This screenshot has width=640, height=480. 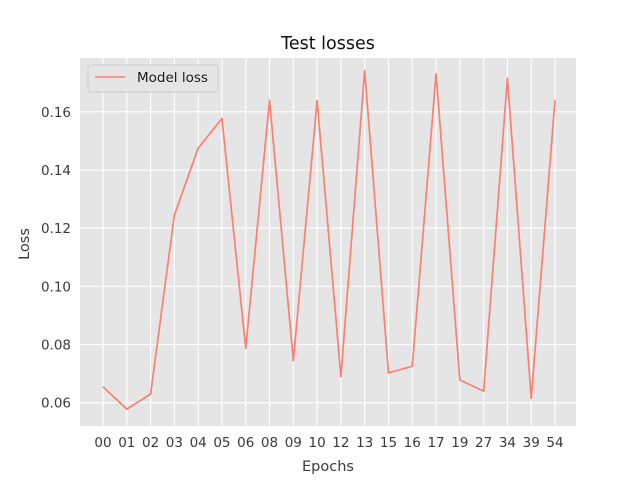 I want to click on x-tick-label: 15, so click(x=388, y=443).